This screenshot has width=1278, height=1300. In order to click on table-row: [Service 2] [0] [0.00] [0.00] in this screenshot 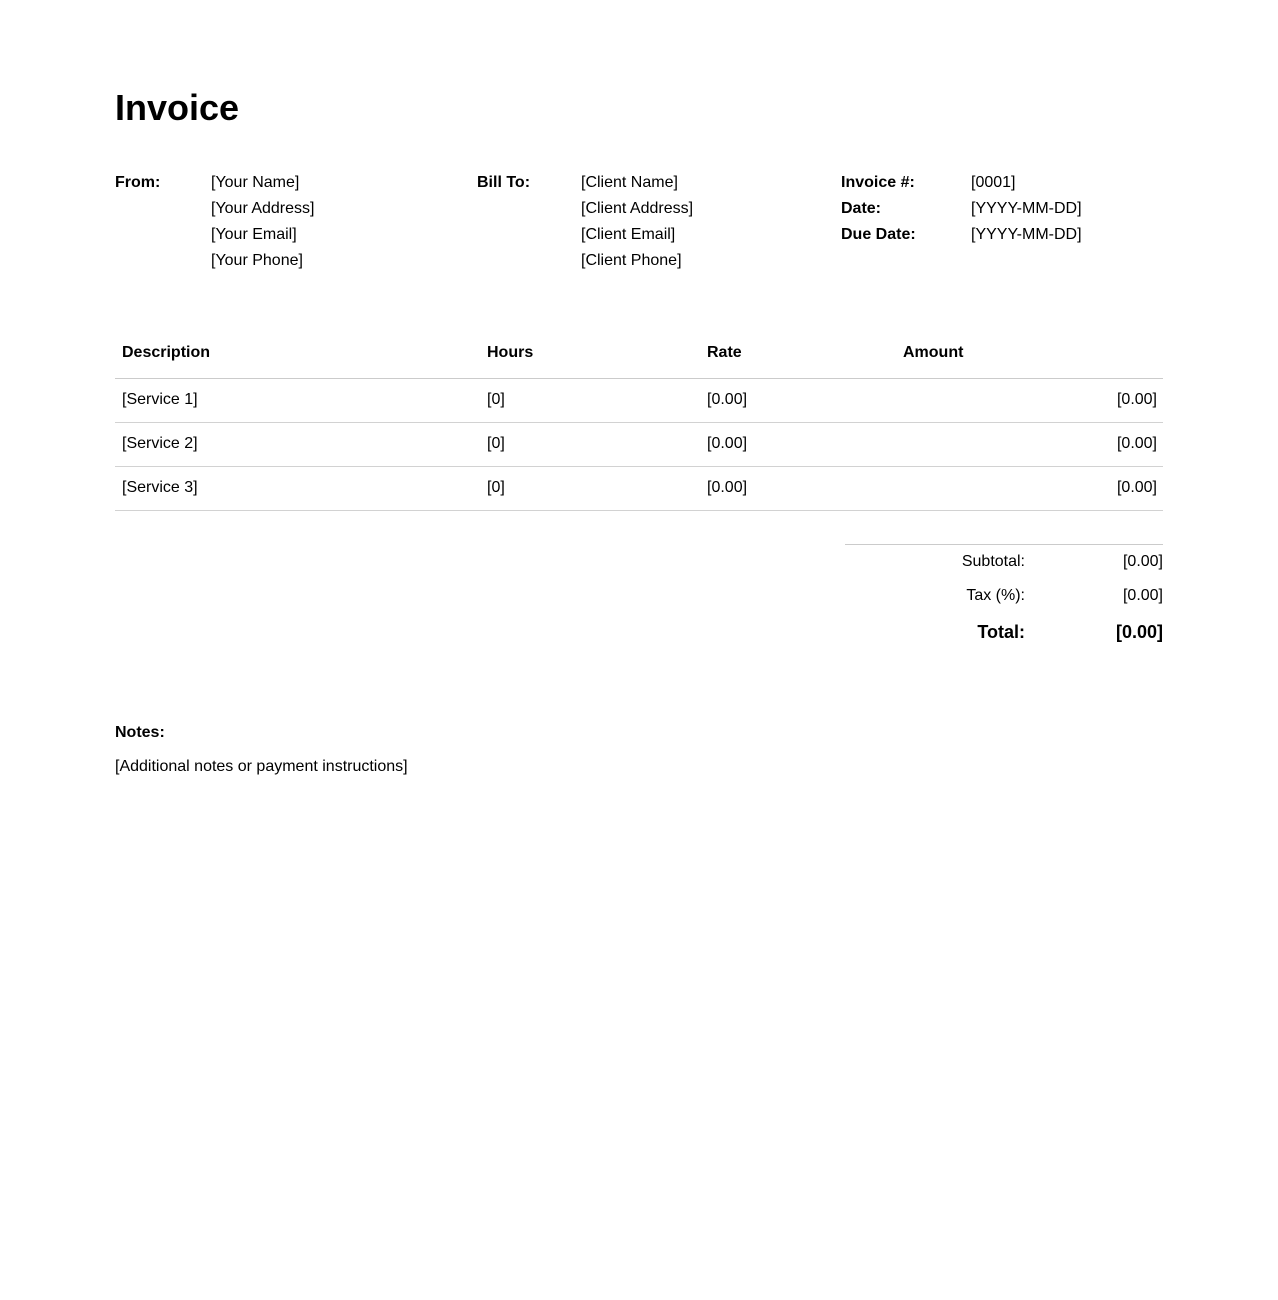, I will do `click(639, 444)`.